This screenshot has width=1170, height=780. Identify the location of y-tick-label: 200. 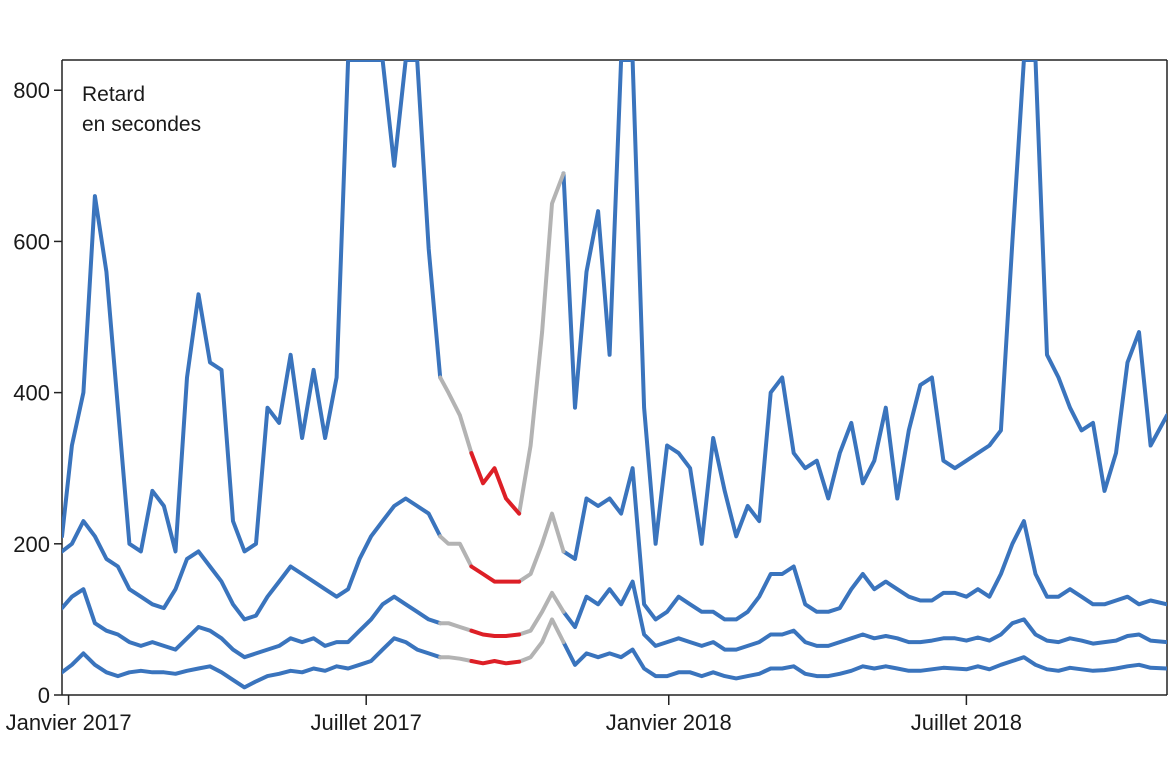
(31, 544).